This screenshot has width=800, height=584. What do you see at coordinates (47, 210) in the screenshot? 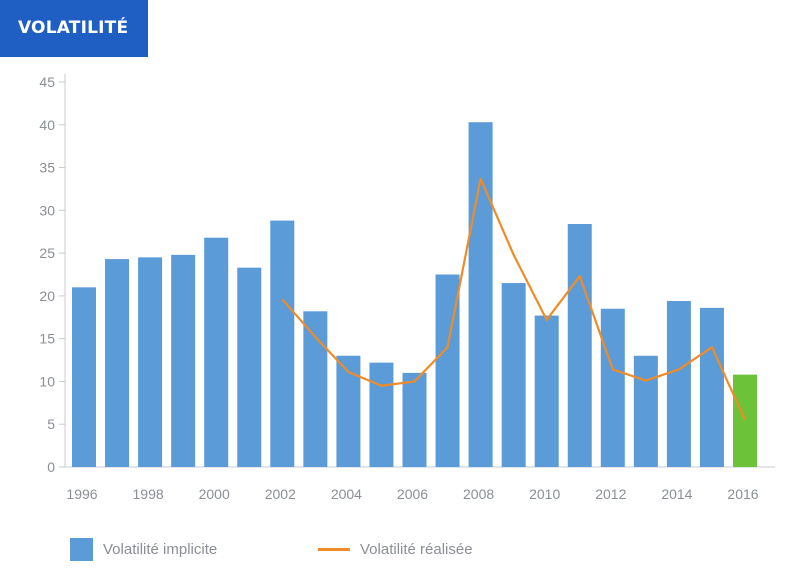
I see `y-tick-label: 30` at bounding box center [47, 210].